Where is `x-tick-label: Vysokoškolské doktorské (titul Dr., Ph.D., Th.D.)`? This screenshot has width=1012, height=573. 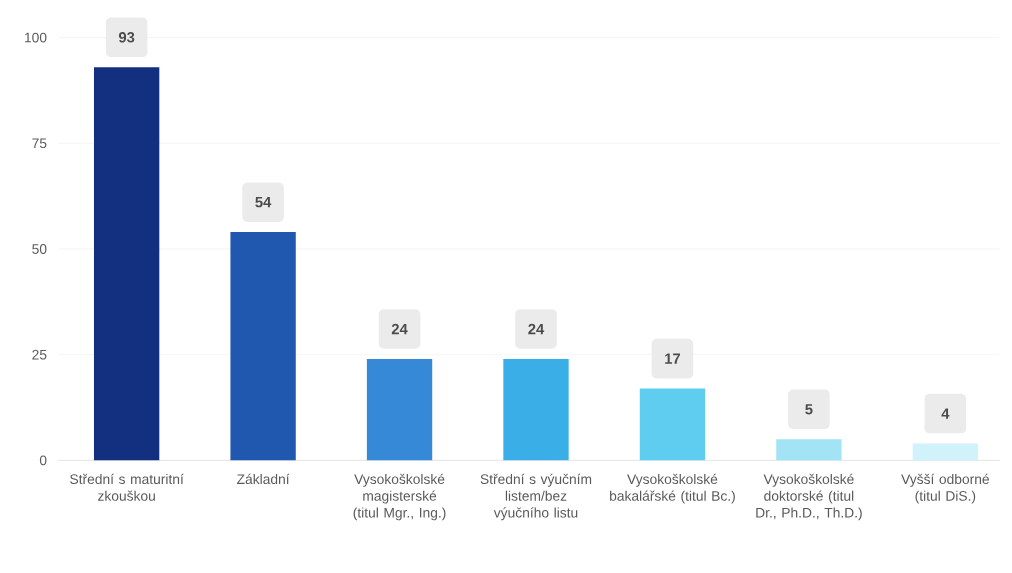
x-tick-label: Vysokoškolské doktorské (titul Dr., Ph.D., Th.D.) is located at coordinates (809, 497).